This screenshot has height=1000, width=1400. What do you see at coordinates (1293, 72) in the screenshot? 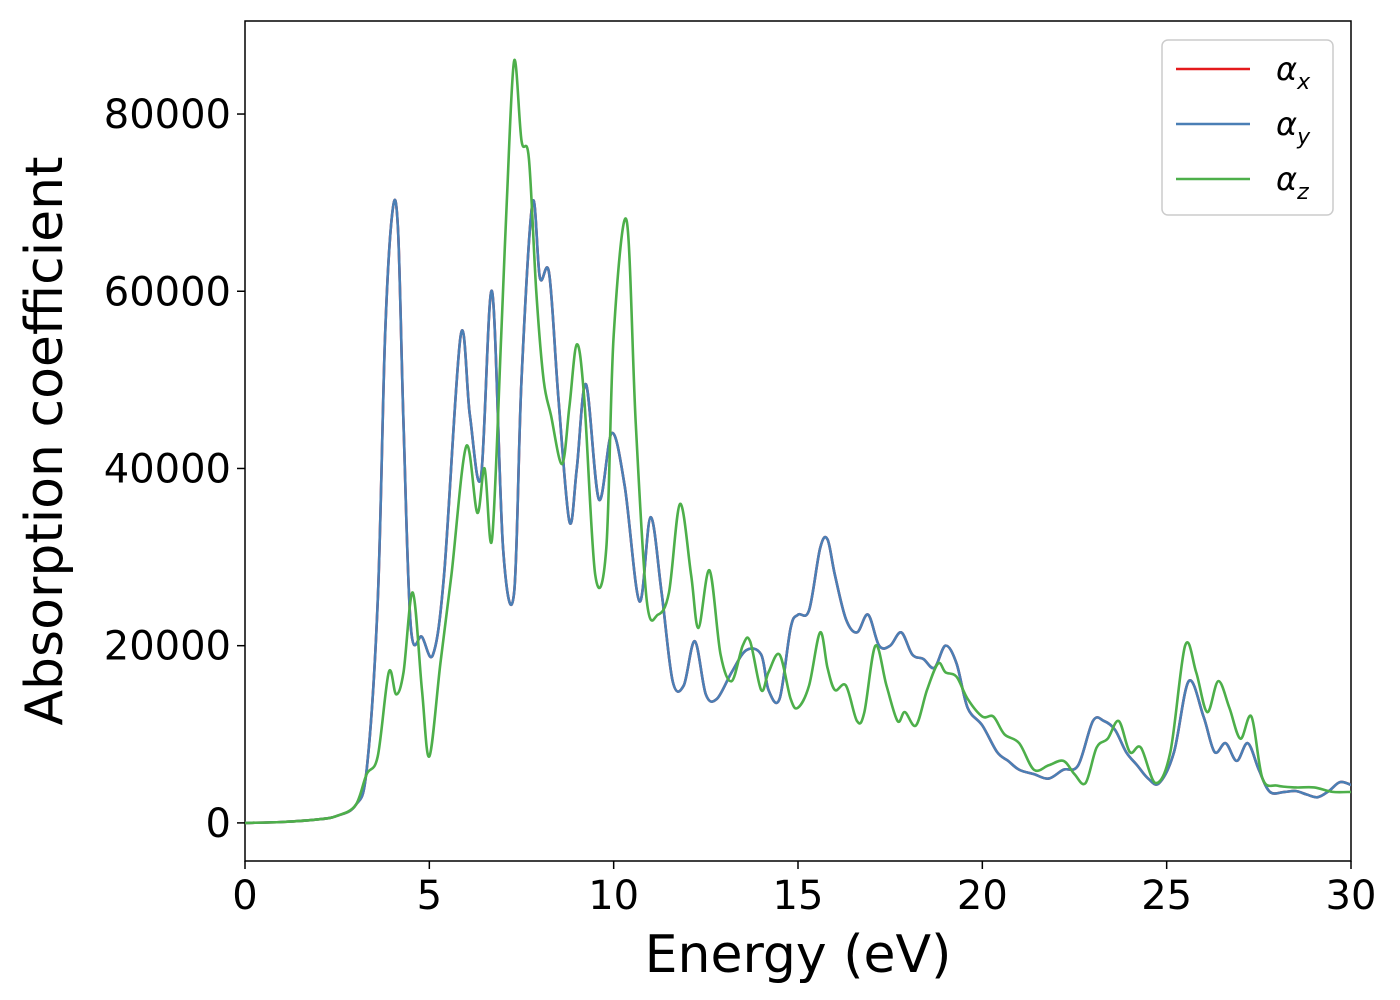
I see `legend-label-x: αx` at bounding box center [1293, 72].